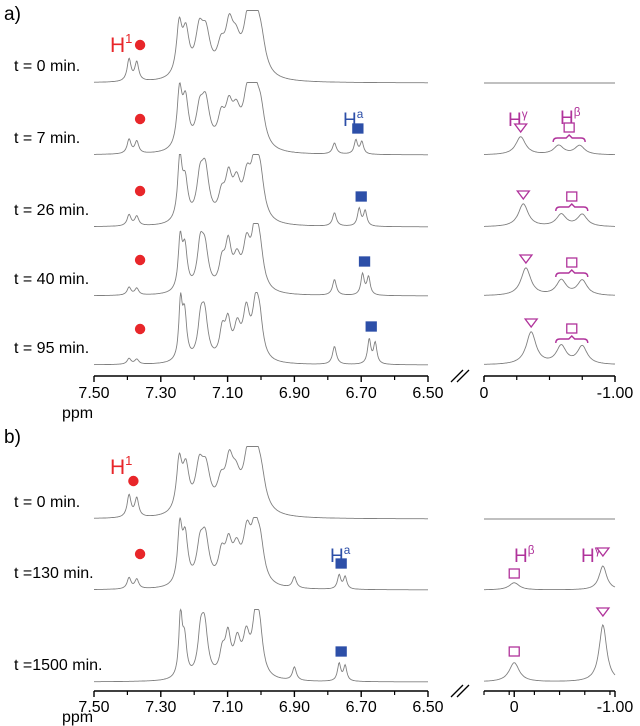  Describe the element at coordinates (51, 210) in the screenshot. I see `trace-time-label: t = 26 min.` at that location.